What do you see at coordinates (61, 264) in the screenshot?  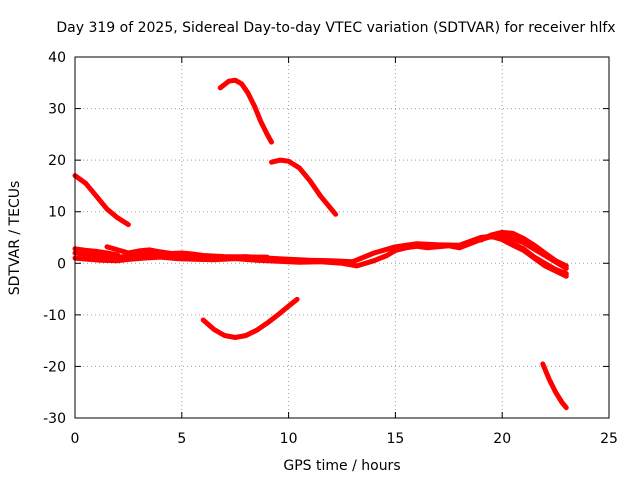 I see `y-tick-label: 0` at bounding box center [61, 264].